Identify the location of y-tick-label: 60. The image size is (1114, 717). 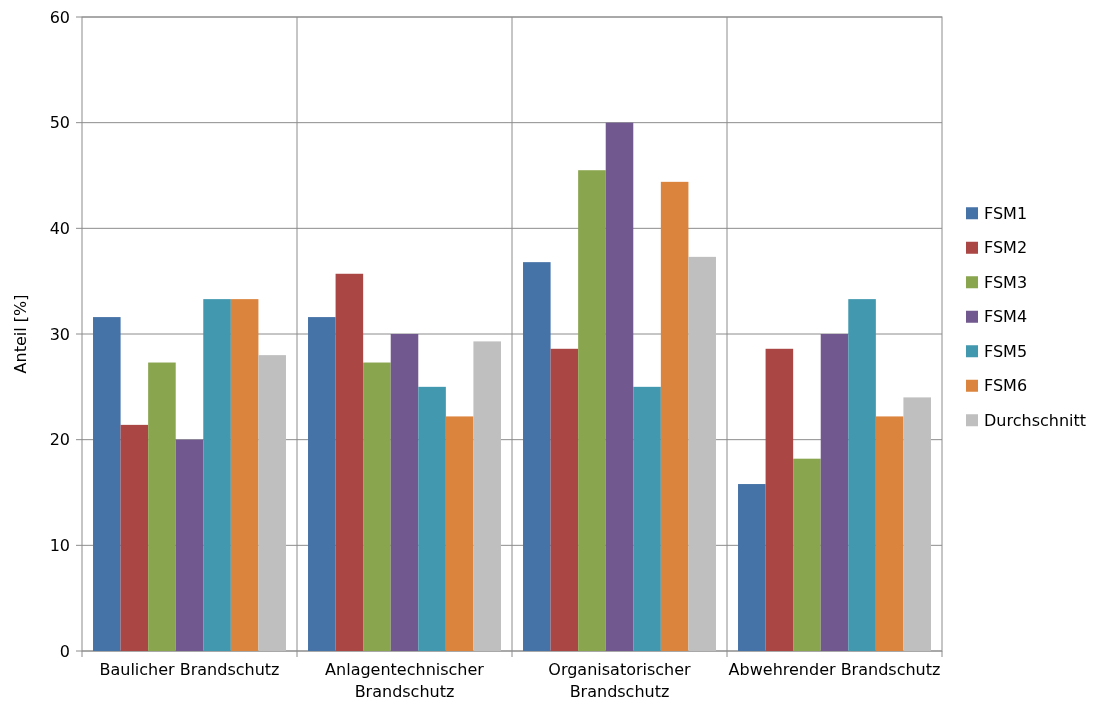
(59, 17).